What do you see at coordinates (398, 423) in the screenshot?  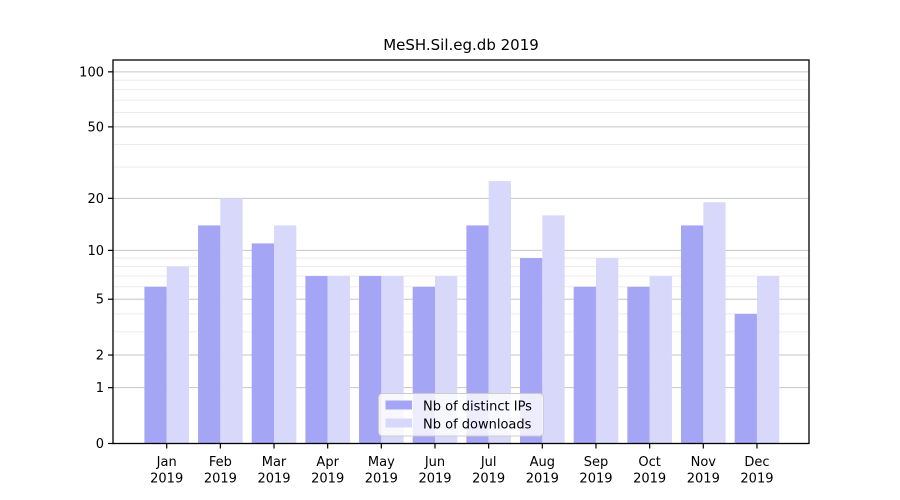 I see `legend-swatch-downloads` at bounding box center [398, 423].